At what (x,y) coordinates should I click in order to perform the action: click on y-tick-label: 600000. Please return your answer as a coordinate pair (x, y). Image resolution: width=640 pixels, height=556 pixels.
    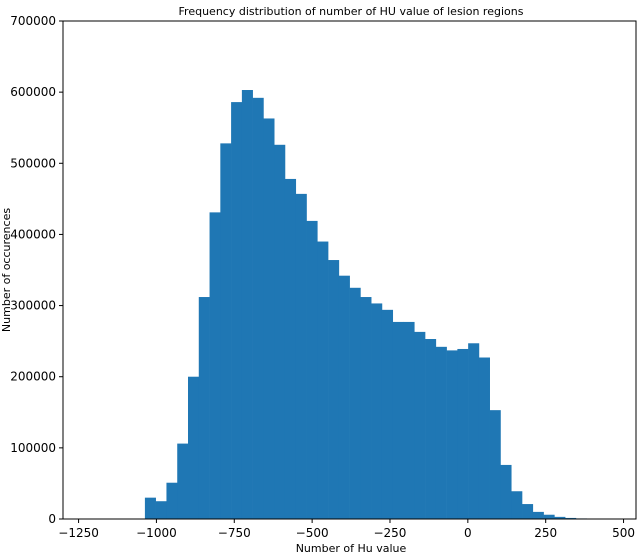
    Looking at the image, I should click on (33, 92).